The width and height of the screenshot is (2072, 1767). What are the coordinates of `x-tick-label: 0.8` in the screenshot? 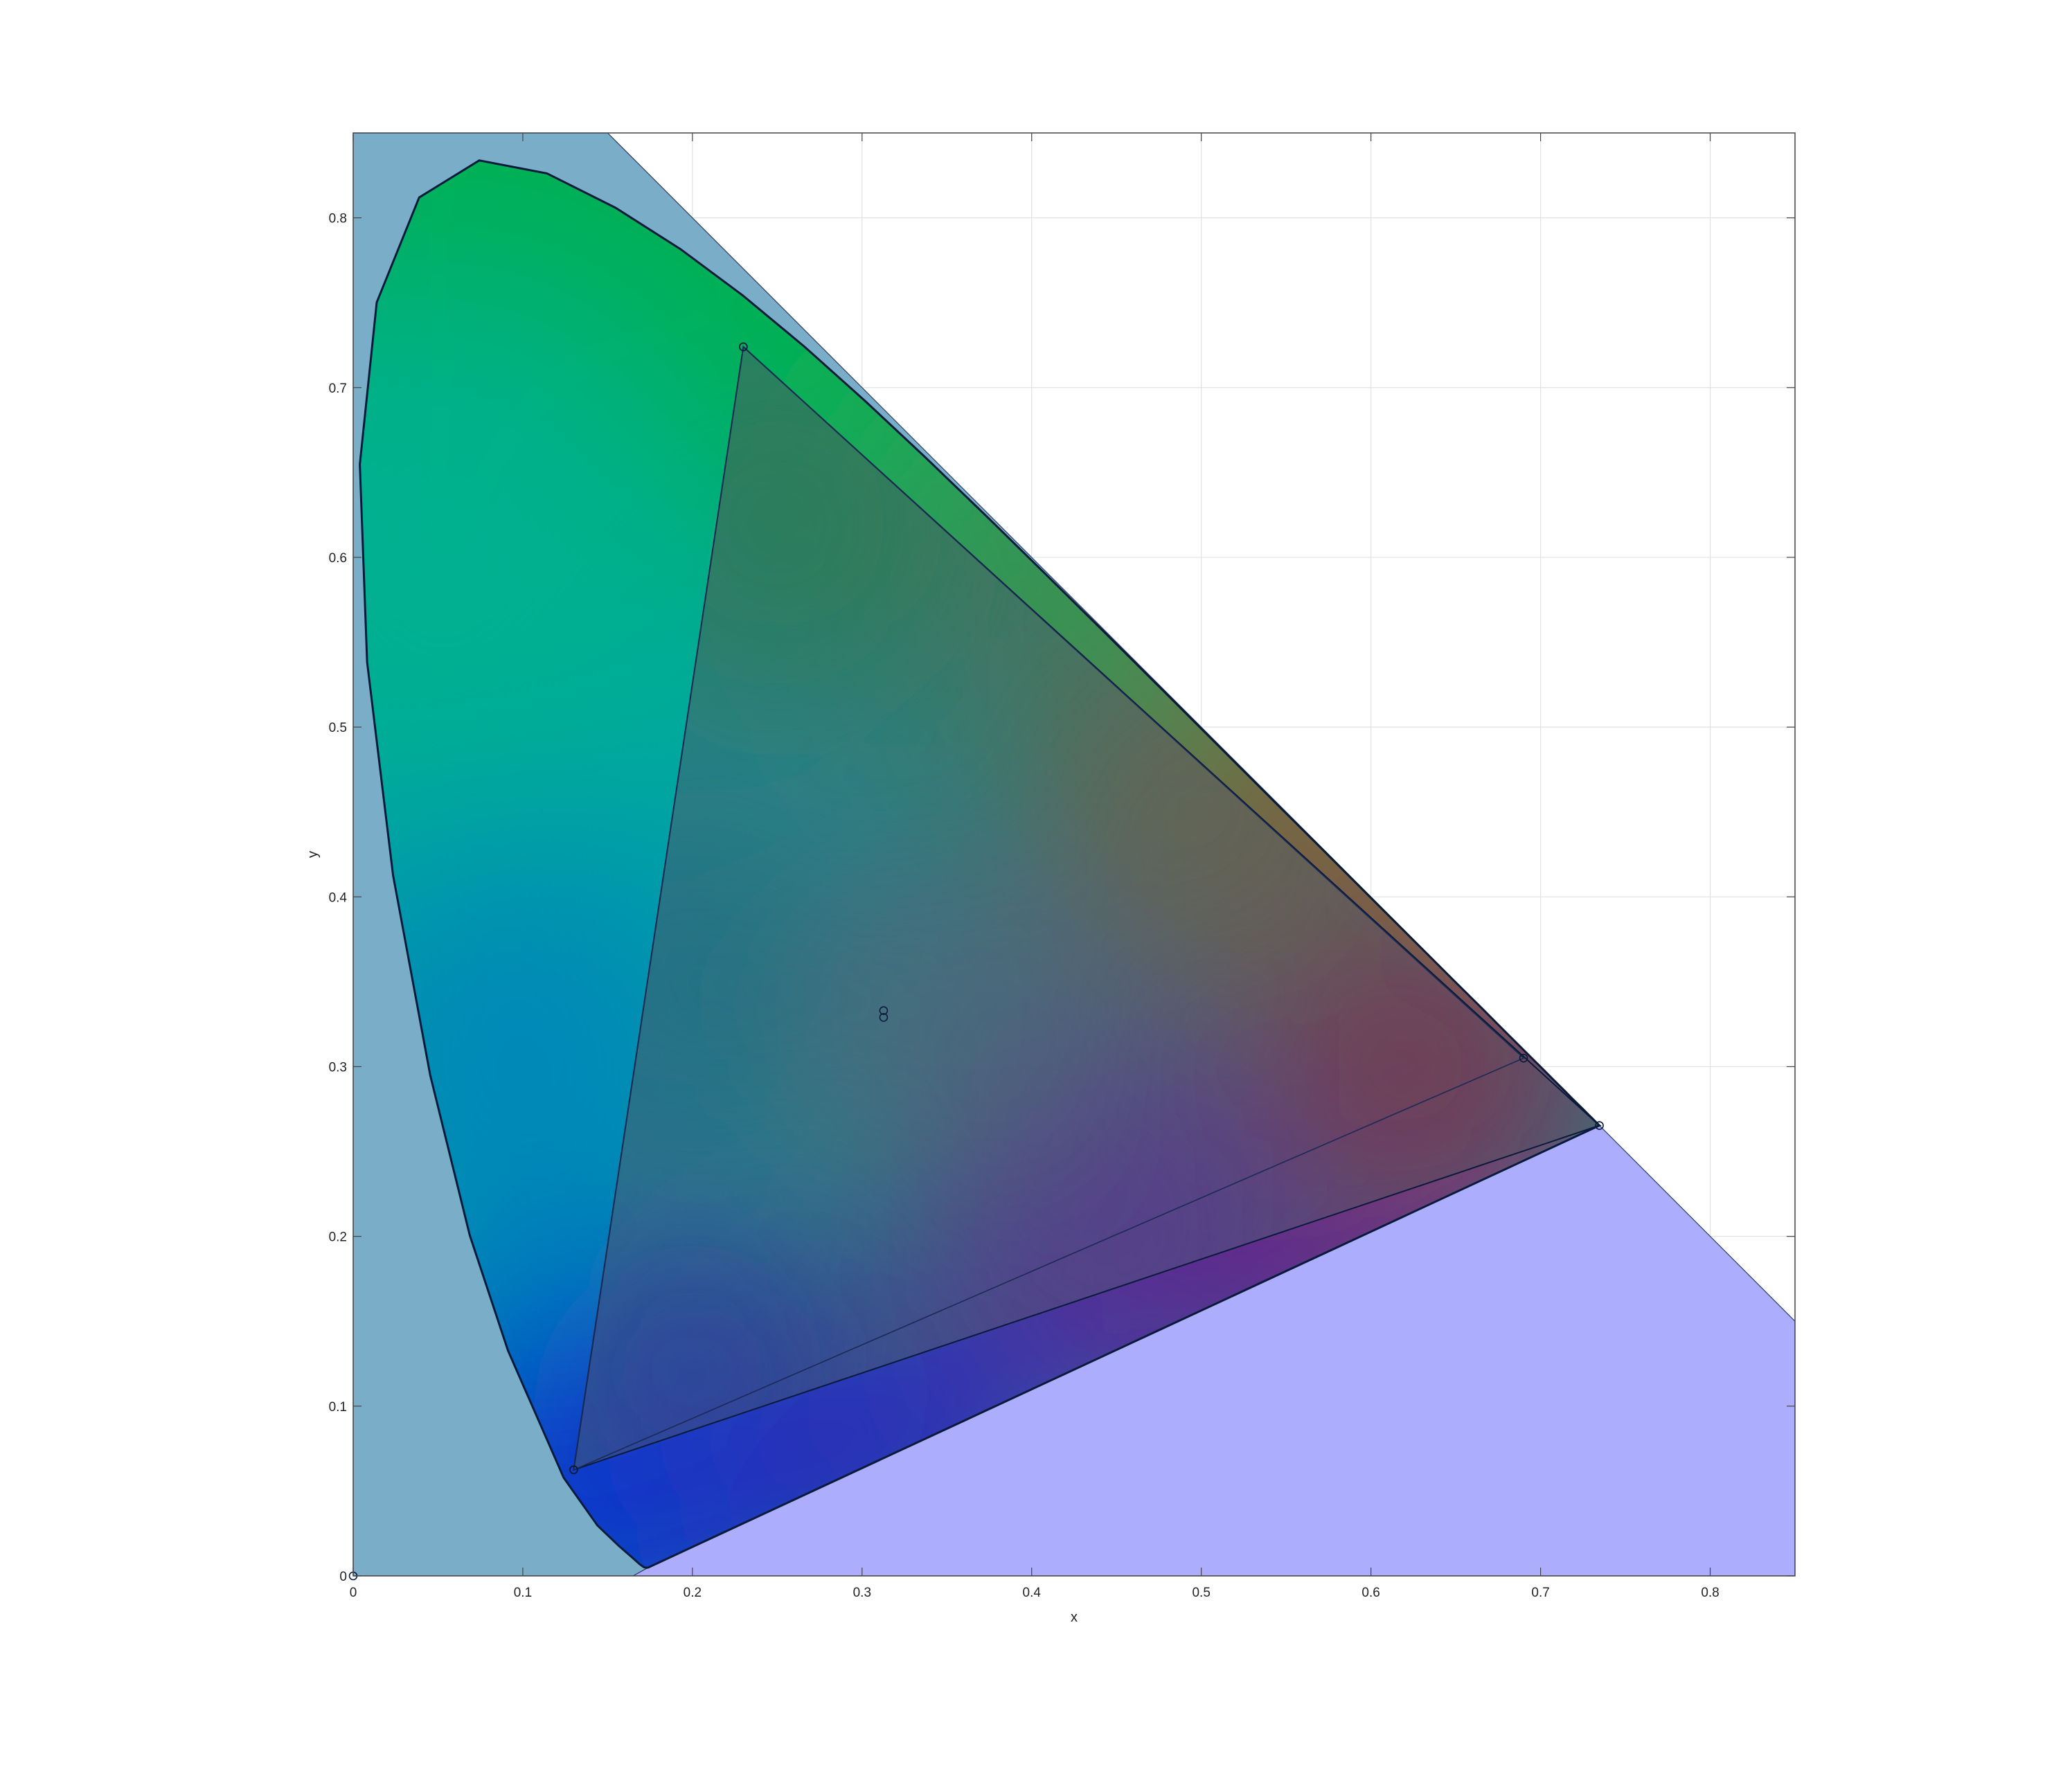 It's located at (1710, 1593).